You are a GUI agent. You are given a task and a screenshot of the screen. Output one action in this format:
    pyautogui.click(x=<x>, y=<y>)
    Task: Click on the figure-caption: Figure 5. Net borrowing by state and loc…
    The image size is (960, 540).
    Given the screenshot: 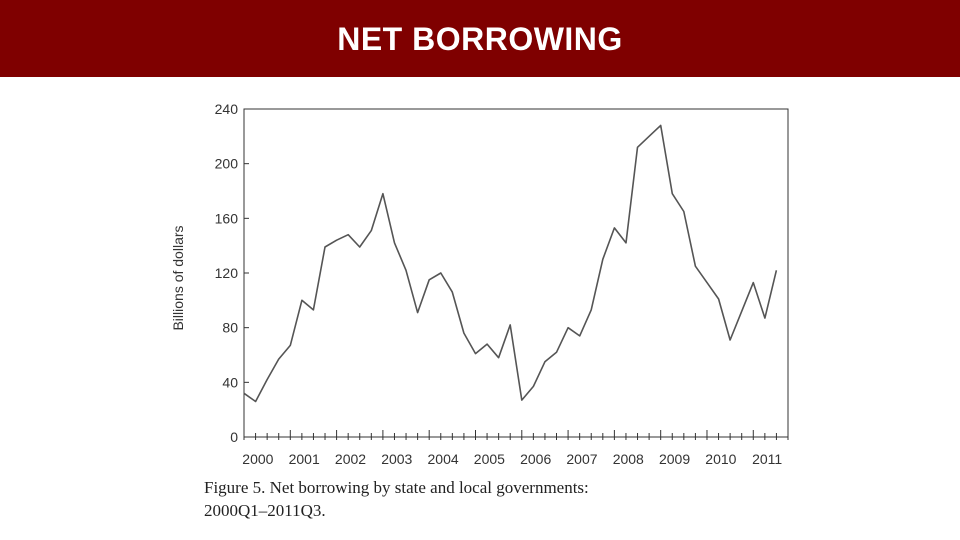 What is the action you would take?
    pyautogui.click(x=396, y=499)
    